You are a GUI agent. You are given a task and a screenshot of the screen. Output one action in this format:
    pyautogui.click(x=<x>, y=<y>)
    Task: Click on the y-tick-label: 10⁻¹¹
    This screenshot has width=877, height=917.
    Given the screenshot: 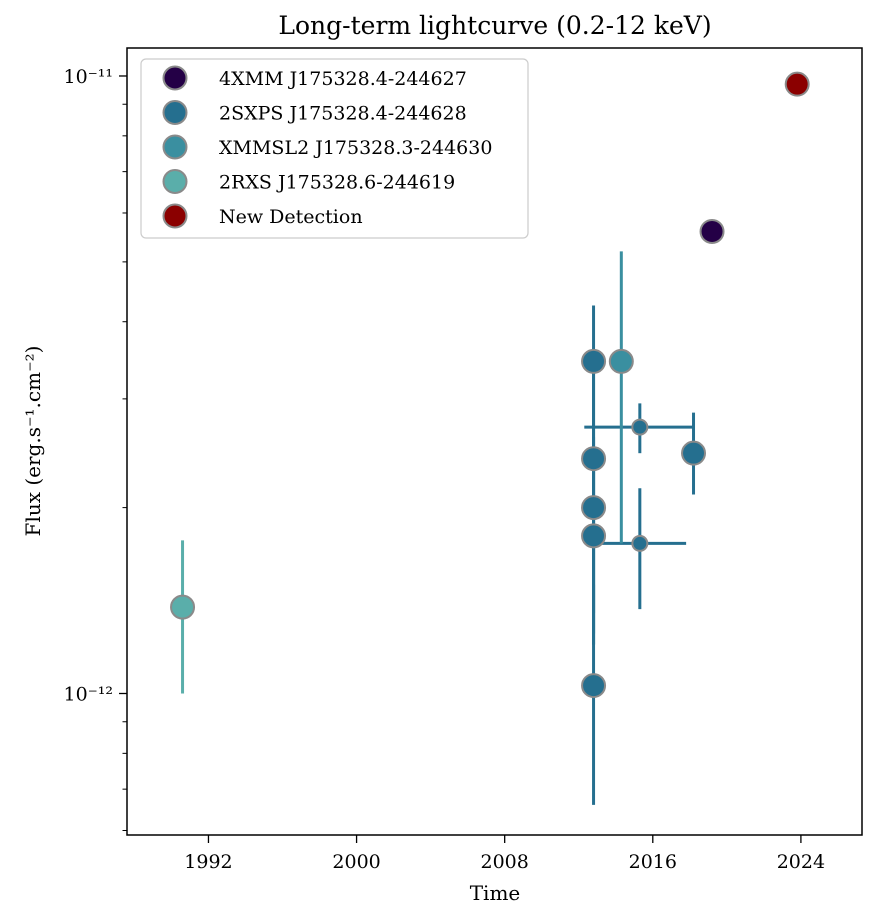 What is the action you would take?
    pyautogui.click(x=88, y=77)
    